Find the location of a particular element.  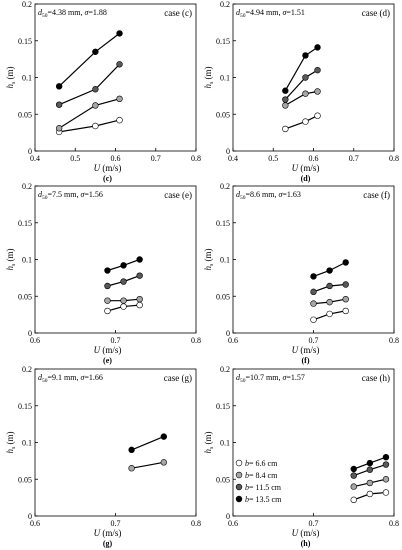

legend-label: b= 11.5 cm is located at coordinates (263, 487).